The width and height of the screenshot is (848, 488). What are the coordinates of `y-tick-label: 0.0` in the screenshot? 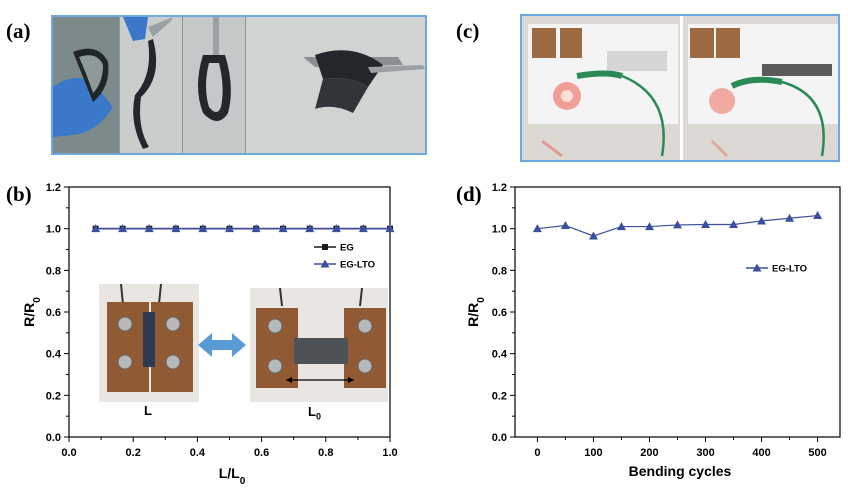 It's located at (499, 438).